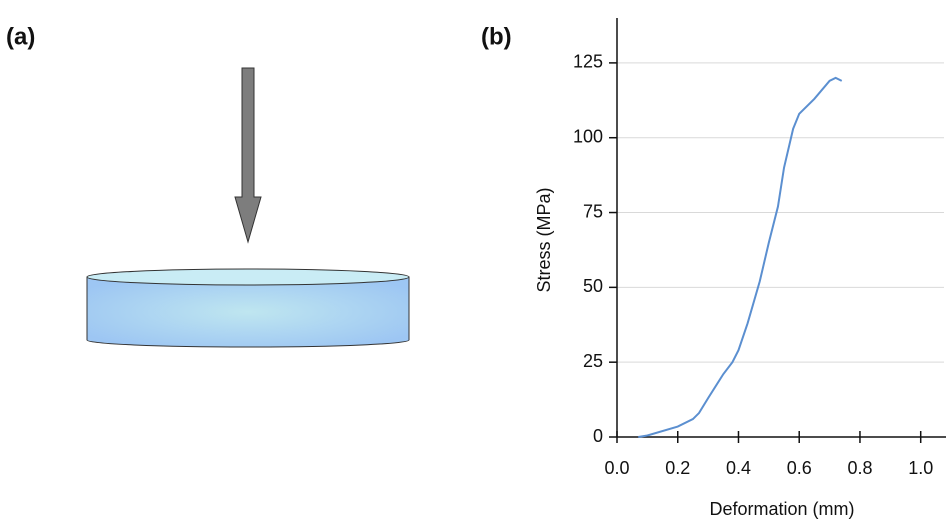 The height and width of the screenshot is (526, 946). Describe the element at coordinates (740, 257) in the screenshot. I see `stress-curve` at that location.